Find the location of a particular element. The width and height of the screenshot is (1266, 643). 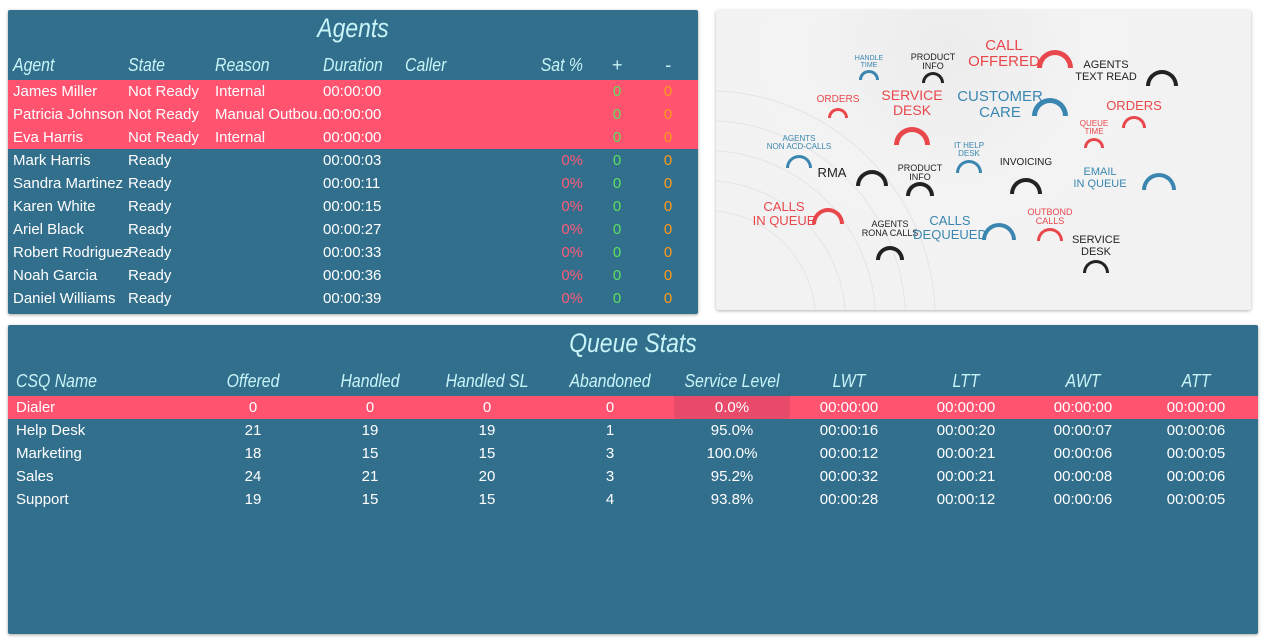

column-header-state: State is located at coordinates (146, 65).